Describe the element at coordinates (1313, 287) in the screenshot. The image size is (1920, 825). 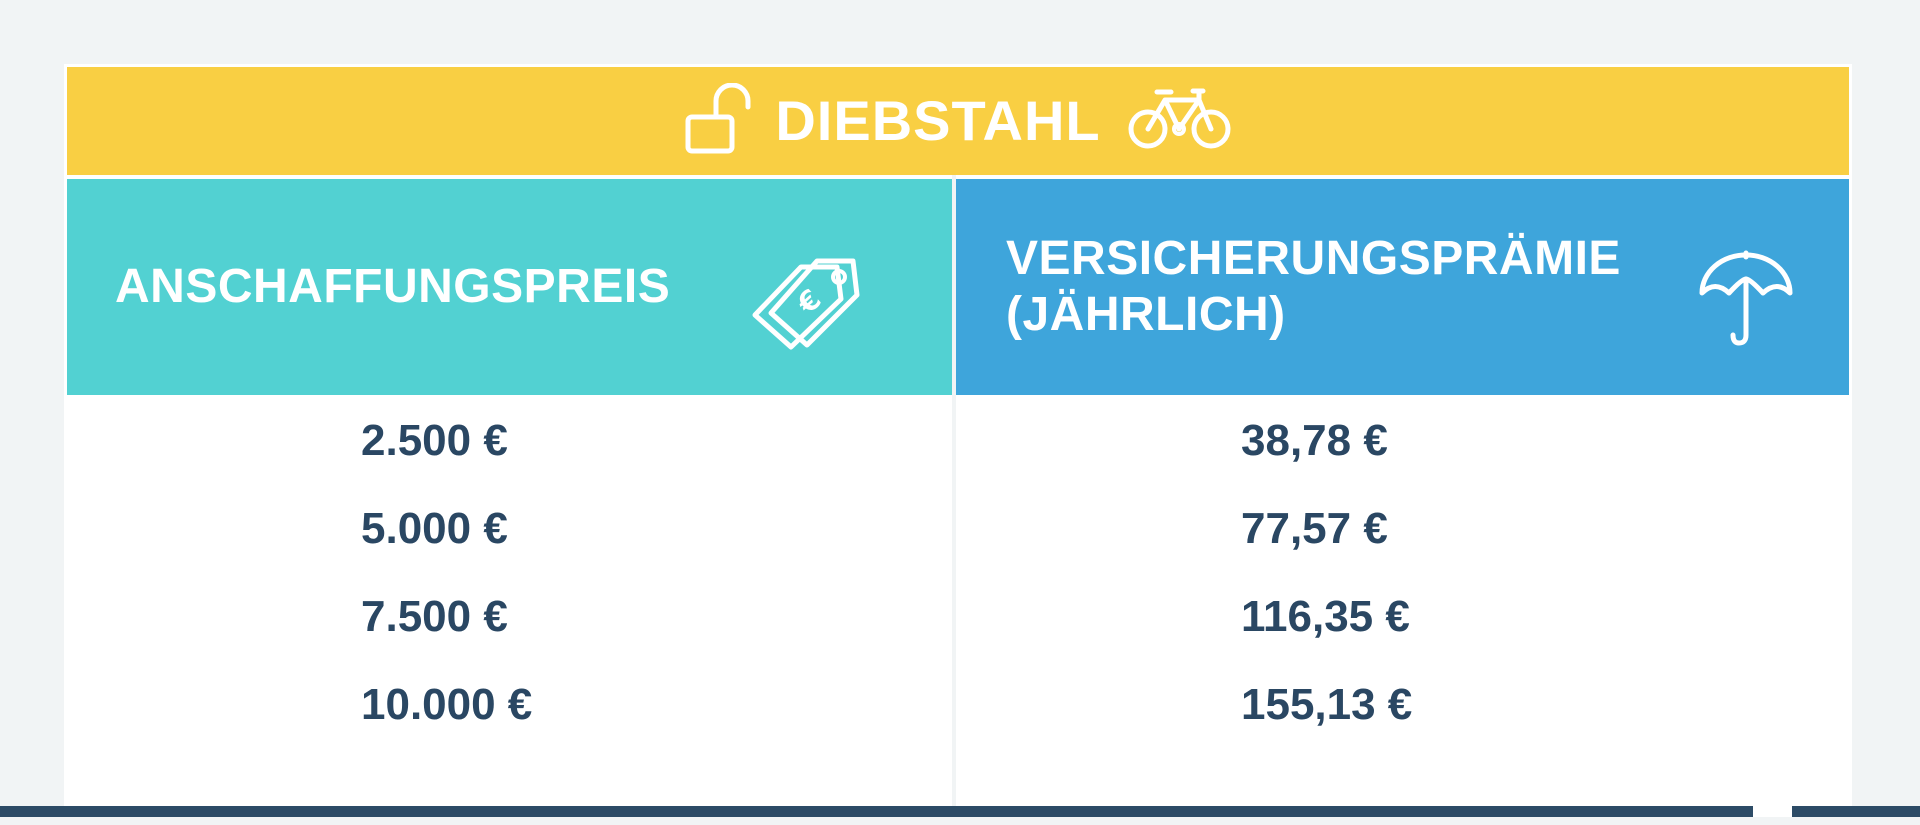
I see `column-header-label: VERSICHERUNGSPRÄMIE (JÄHRLICH)` at that location.